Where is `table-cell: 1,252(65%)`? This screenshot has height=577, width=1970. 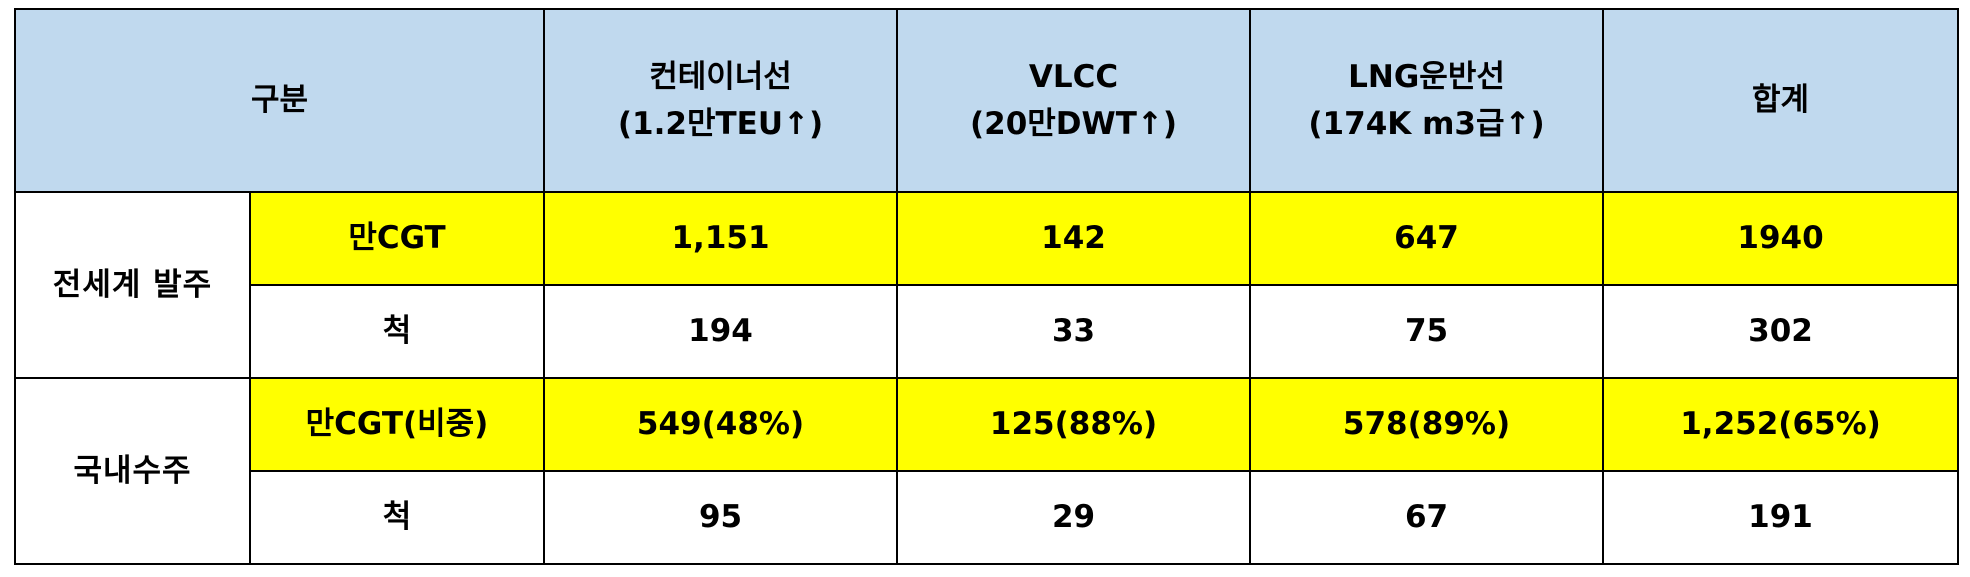
table-cell: 1,252(65%) is located at coordinates (1781, 424).